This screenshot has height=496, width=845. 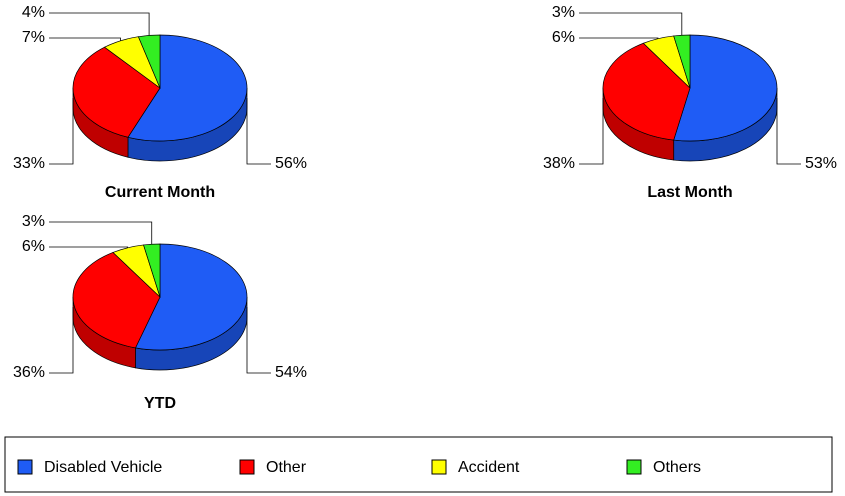 What do you see at coordinates (29, 372) in the screenshot?
I see `data-label: 36%` at bounding box center [29, 372].